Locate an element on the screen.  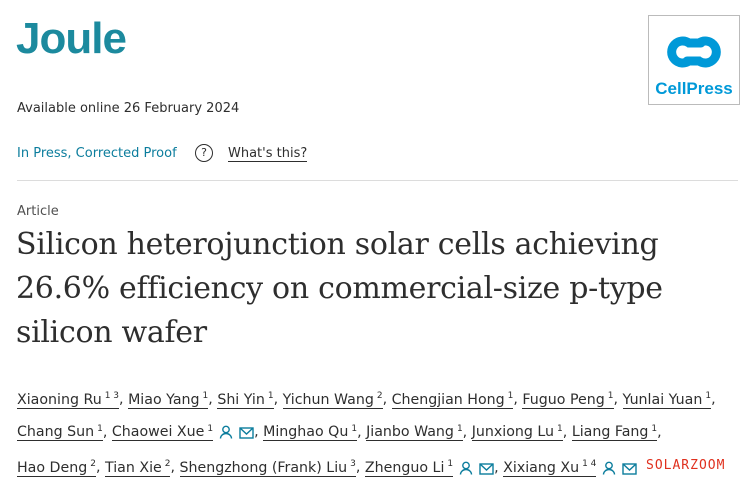
author-name: Yichun Wang is located at coordinates (328, 399).